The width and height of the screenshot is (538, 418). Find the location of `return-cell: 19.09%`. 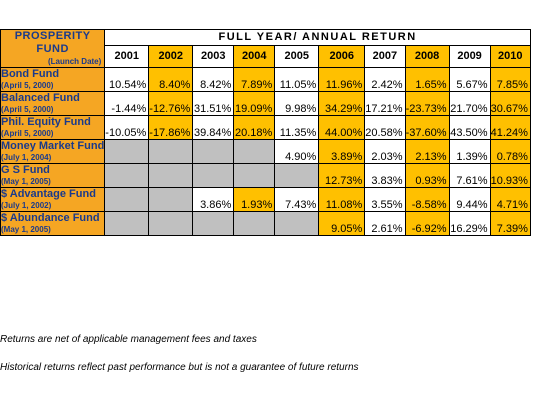

return-cell: 19.09% is located at coordinates (254, 103).